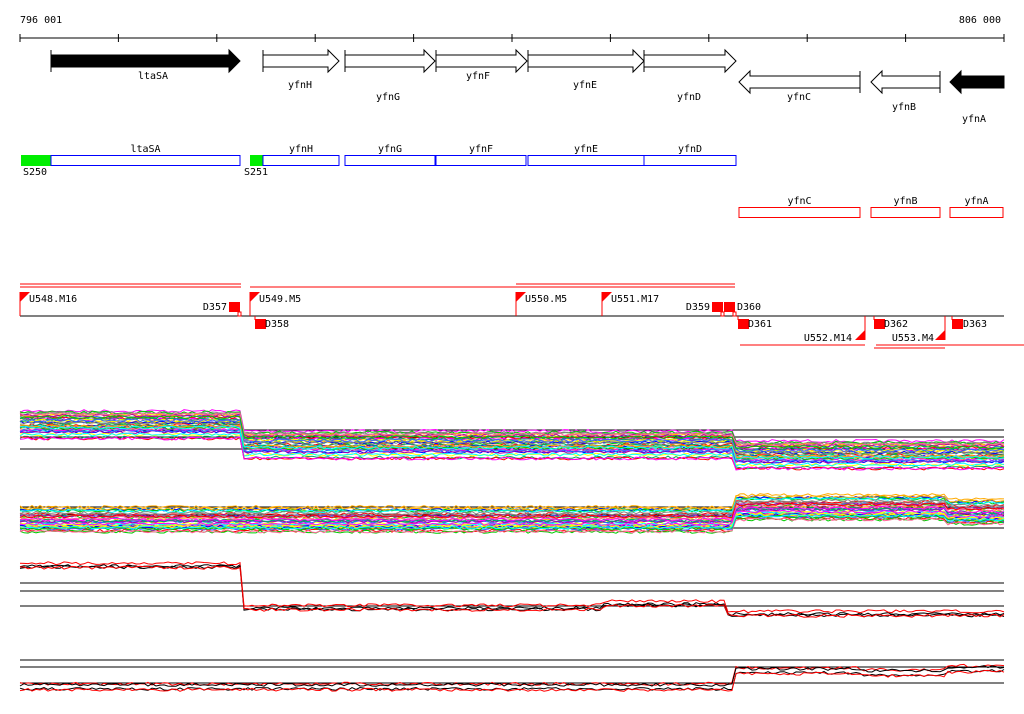 This screenshot has height=714, width=1024. Describe the element at coordinates (974, 119) in the screenshot. I see `gene-label: yfnA` at that location.